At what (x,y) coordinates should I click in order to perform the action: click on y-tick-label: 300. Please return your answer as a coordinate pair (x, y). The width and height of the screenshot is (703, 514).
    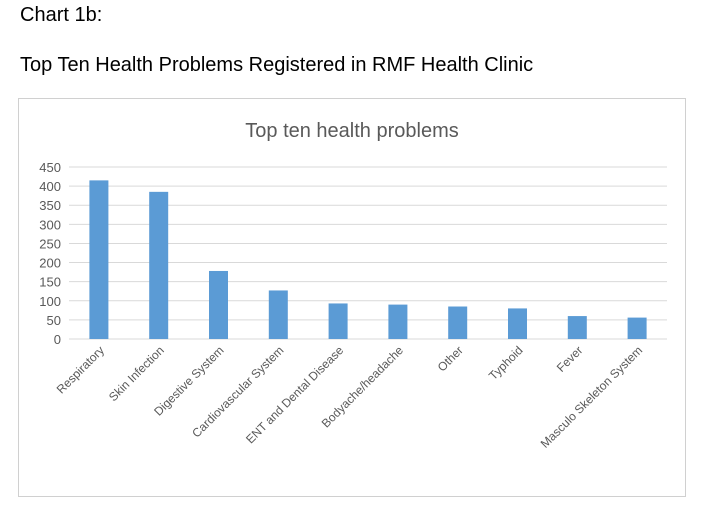
    Looking at the image, I should click on (50, 224).